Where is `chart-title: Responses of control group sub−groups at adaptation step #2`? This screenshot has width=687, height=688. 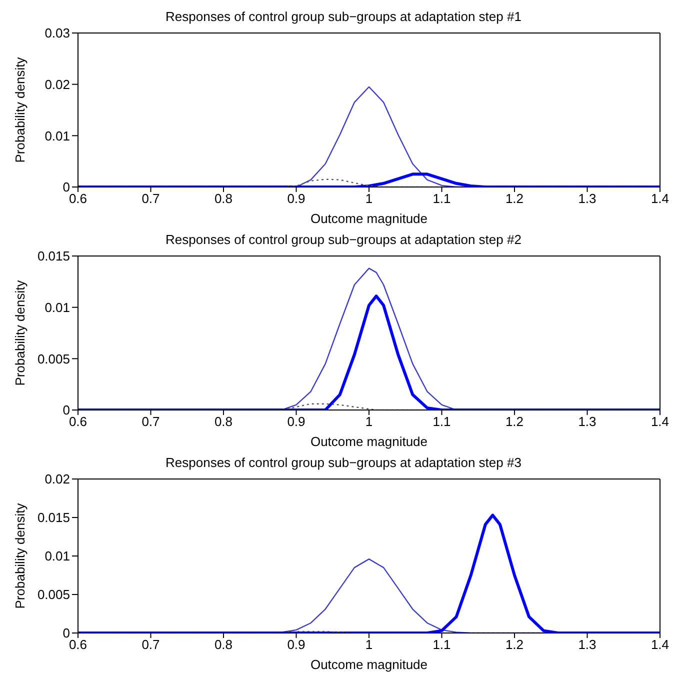 chart-title: Responses of control group sub−groups at adaptation step #2 is located at coordinates (343, 240).